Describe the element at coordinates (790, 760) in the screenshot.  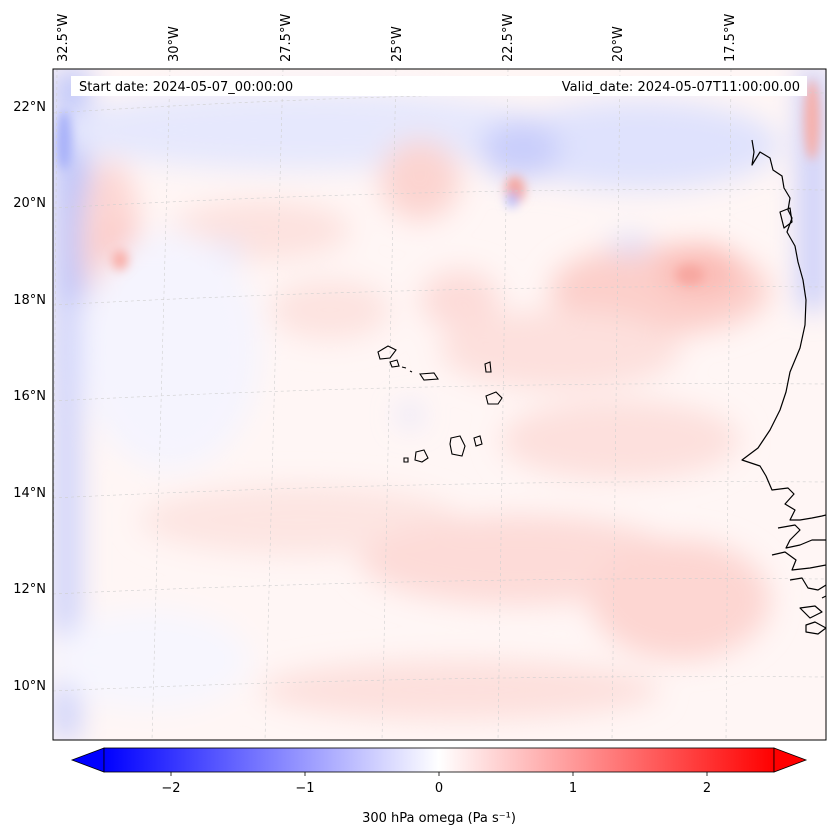
I see `colorbar-extend-high` at that location.